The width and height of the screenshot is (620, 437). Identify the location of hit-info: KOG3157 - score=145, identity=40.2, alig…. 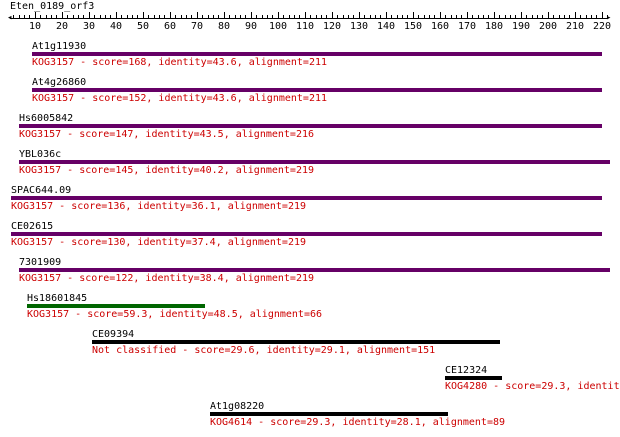
(167, 170).